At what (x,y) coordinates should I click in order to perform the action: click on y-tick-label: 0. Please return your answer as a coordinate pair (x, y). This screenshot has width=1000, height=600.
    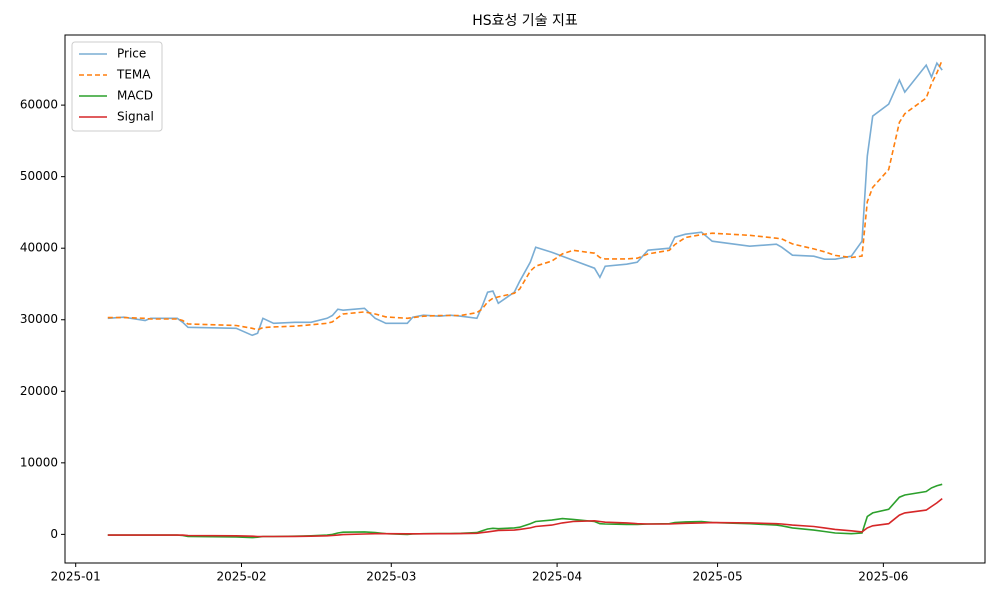
    Looking at the image, I should click on (54, 534).